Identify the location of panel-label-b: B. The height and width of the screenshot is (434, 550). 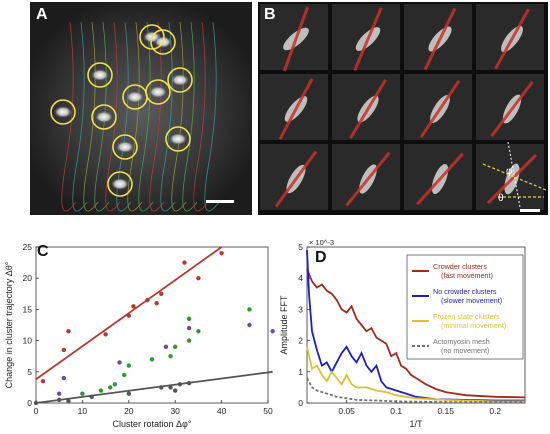
(270, 14).